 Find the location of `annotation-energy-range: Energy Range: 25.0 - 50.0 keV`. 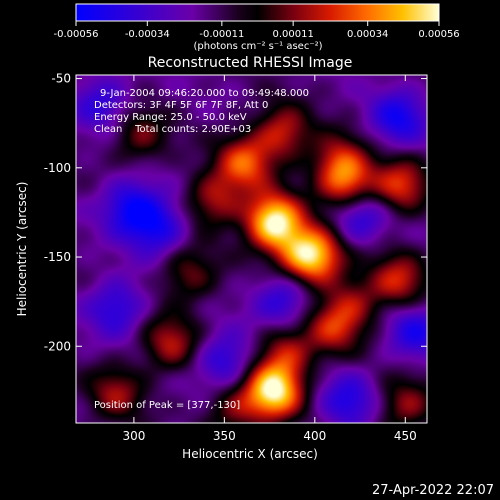

annotation-energy-range: Energy Range: 25.0 - 50.0 keV is located at coordinates (170, 117).